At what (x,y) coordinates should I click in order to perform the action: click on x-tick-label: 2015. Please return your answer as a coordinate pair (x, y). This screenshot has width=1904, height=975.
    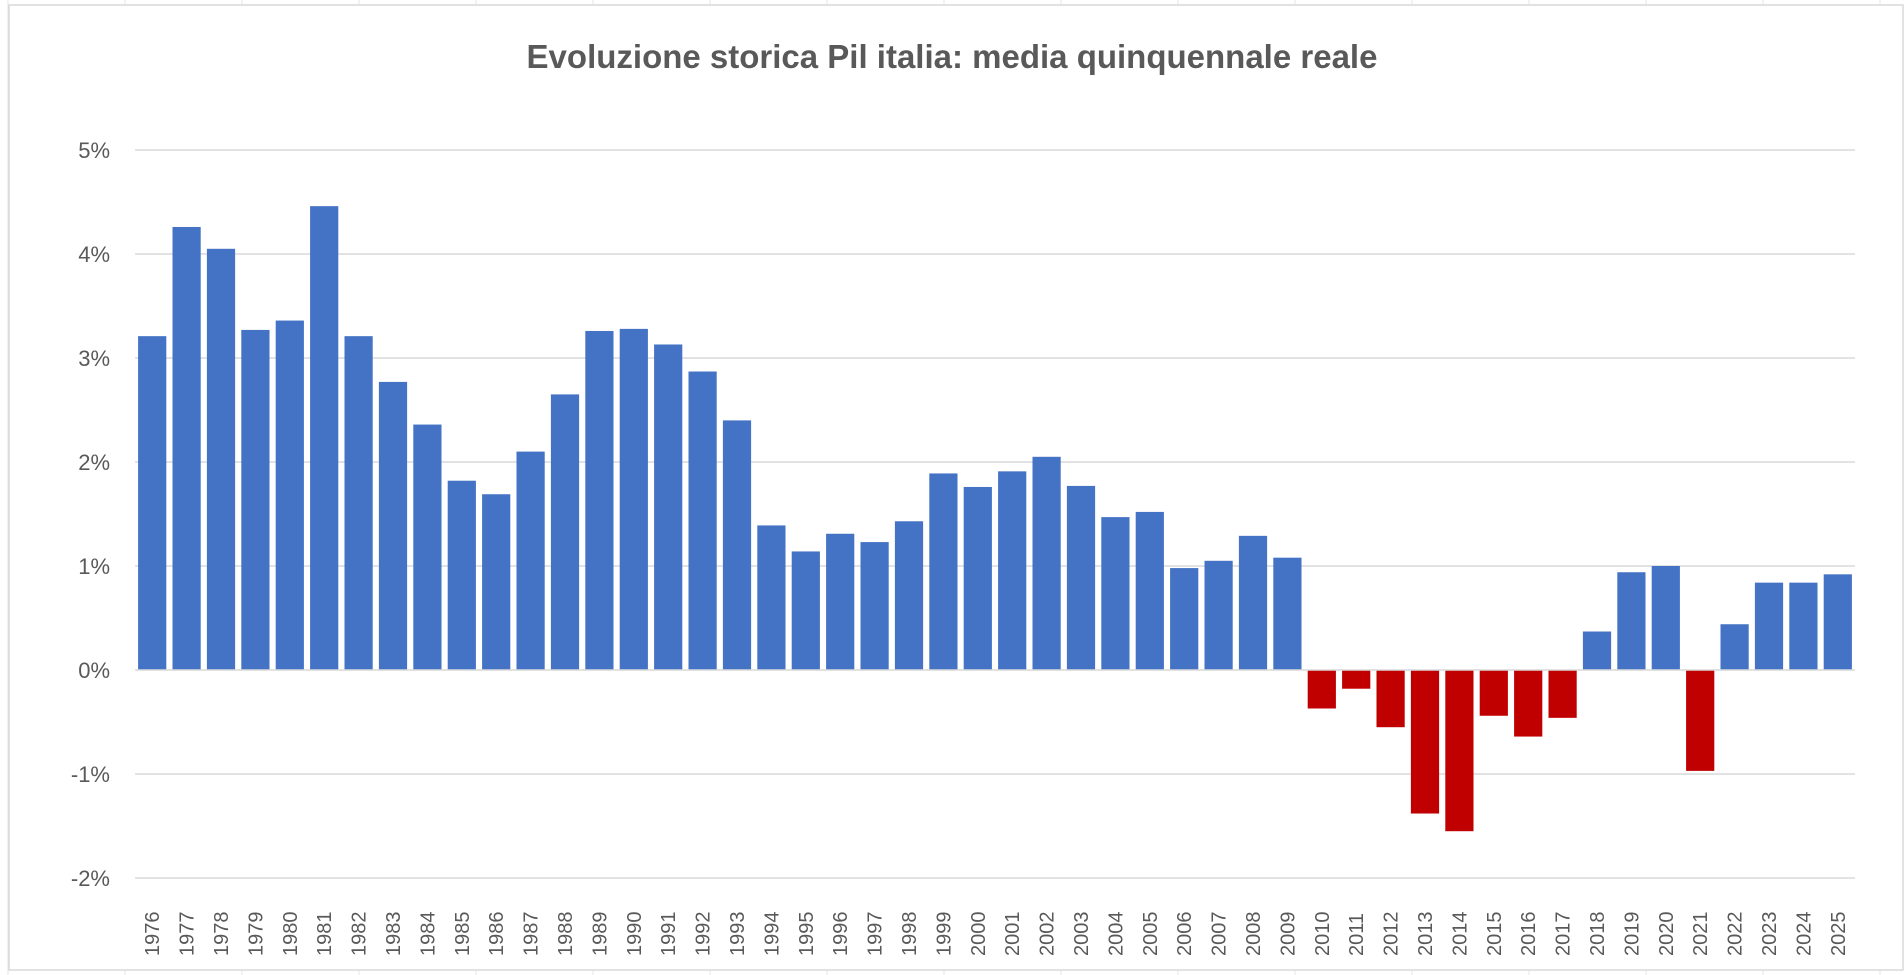
    Looking at the image, I should click on (1495, 934).